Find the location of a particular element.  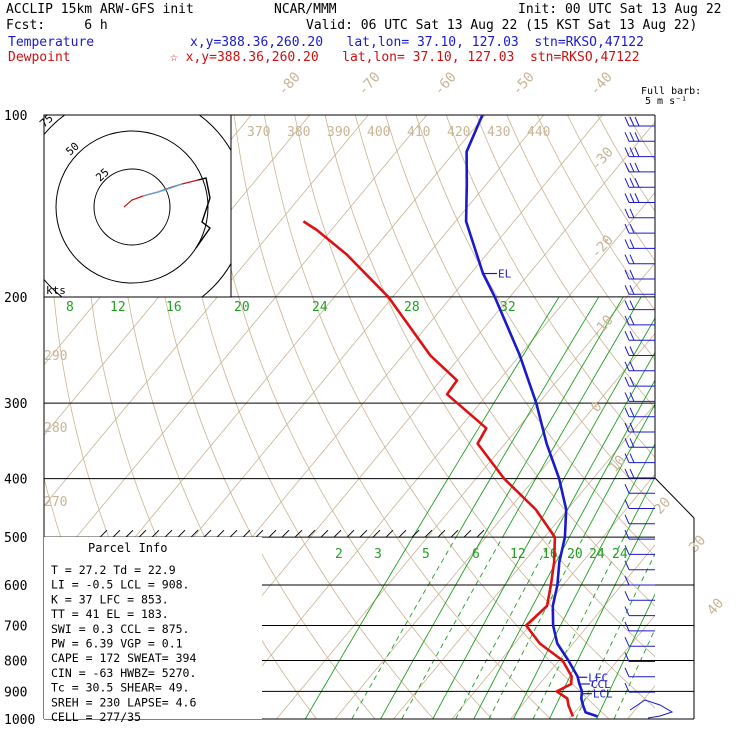

wind-barb-surface is located at coordinates (651, 709).